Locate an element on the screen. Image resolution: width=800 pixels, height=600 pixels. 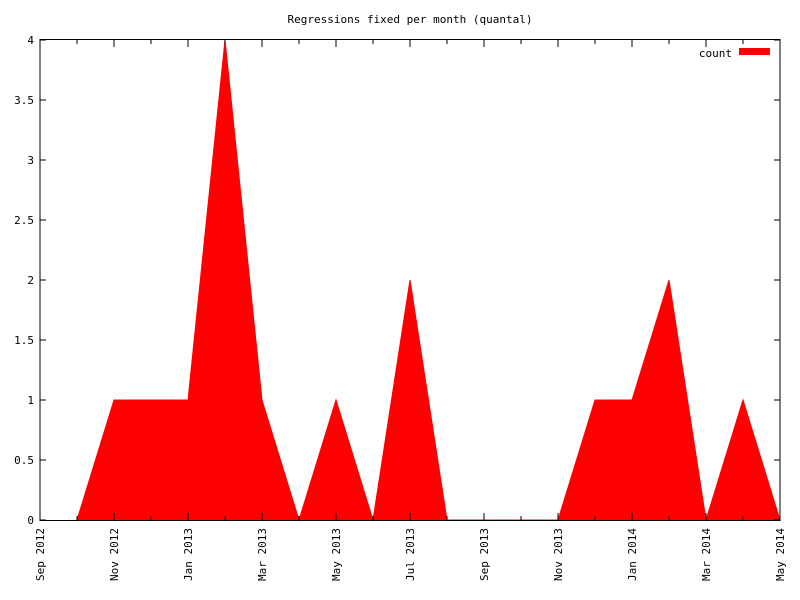
x-tick-label: May 2014 is located at coordinates (780, 554).